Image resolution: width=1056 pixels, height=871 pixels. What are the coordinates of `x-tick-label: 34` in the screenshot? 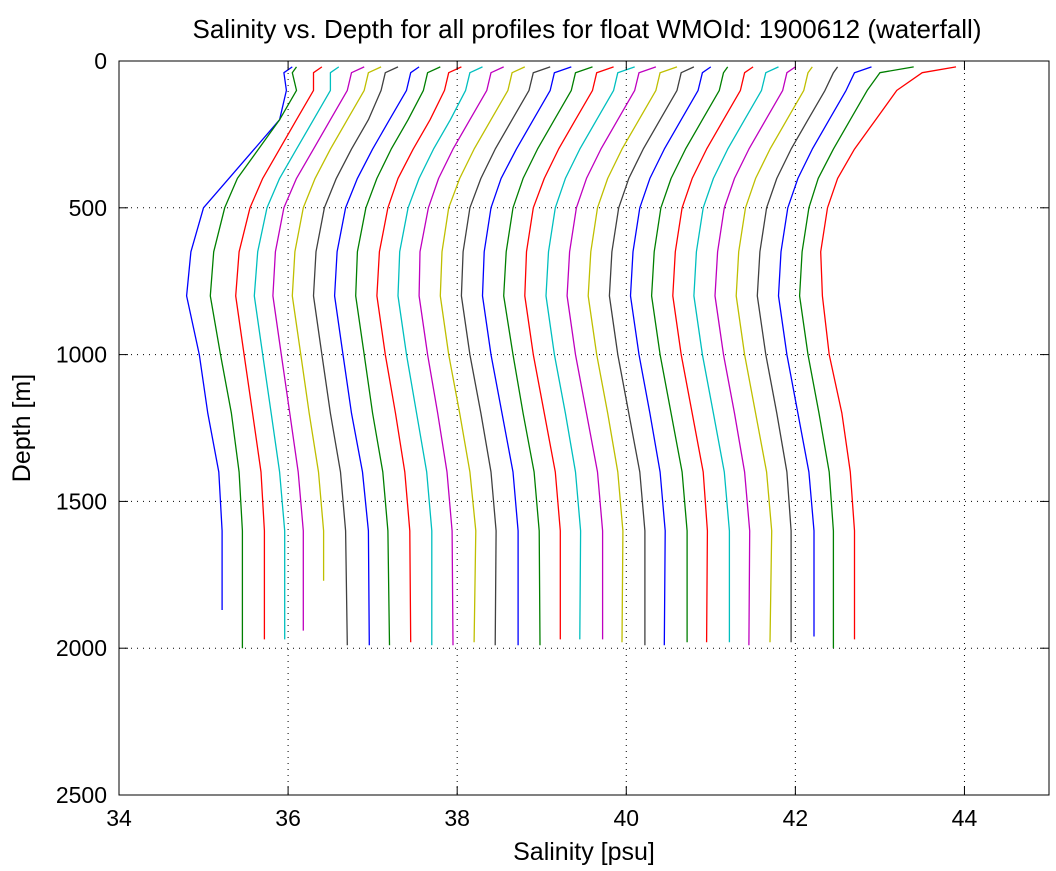 It's located at (119, 818).